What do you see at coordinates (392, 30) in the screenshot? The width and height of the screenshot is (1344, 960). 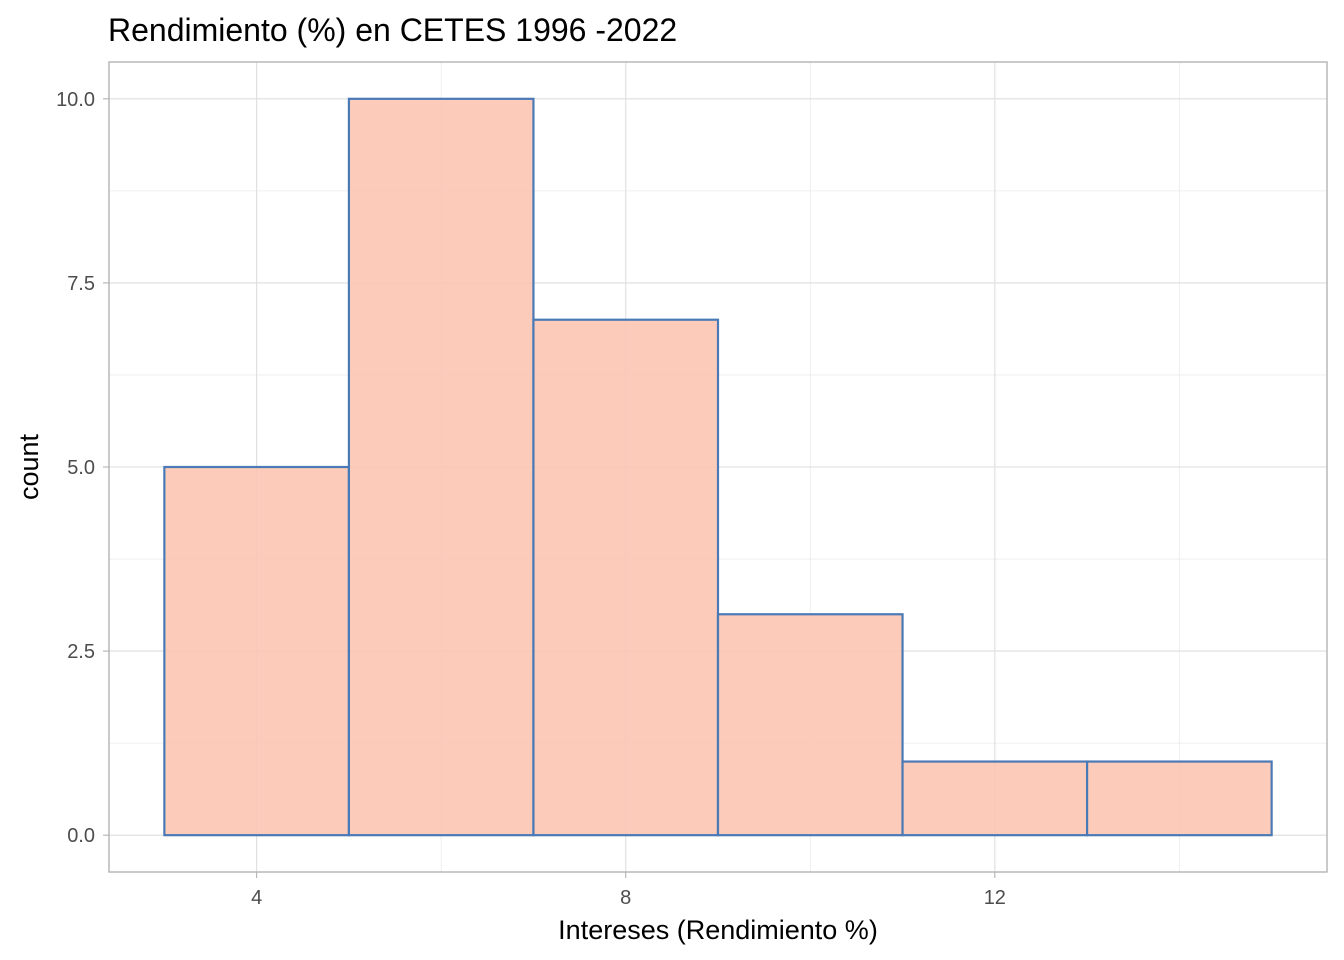 I see `chart-title: Rendimiento (%) en CETES 1996 -2022` at bounding box center [392, 30].